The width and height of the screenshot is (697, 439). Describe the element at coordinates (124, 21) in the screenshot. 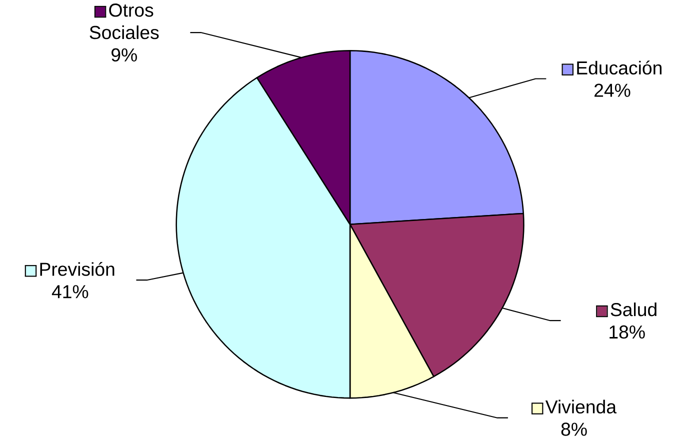

I see `legend-label: Otros Sociales` at that location.